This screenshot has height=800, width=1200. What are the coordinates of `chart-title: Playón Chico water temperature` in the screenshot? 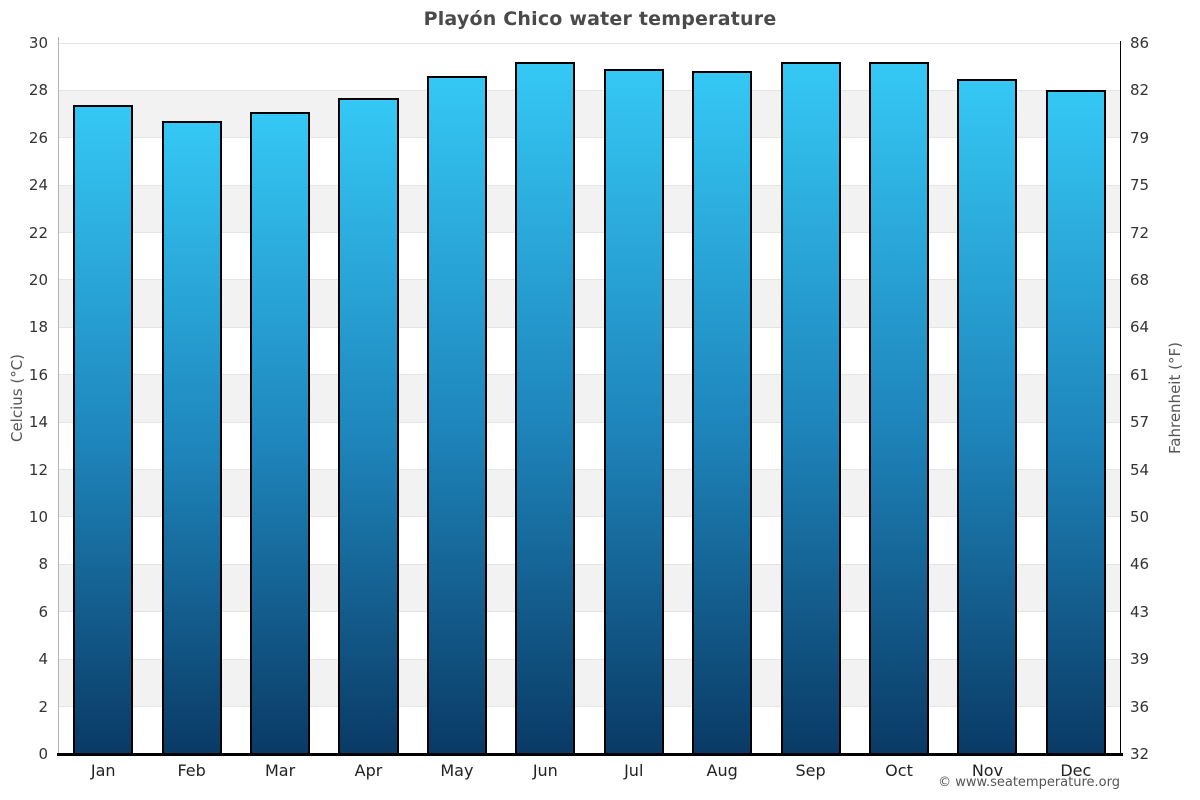 It's located at (600, 19).